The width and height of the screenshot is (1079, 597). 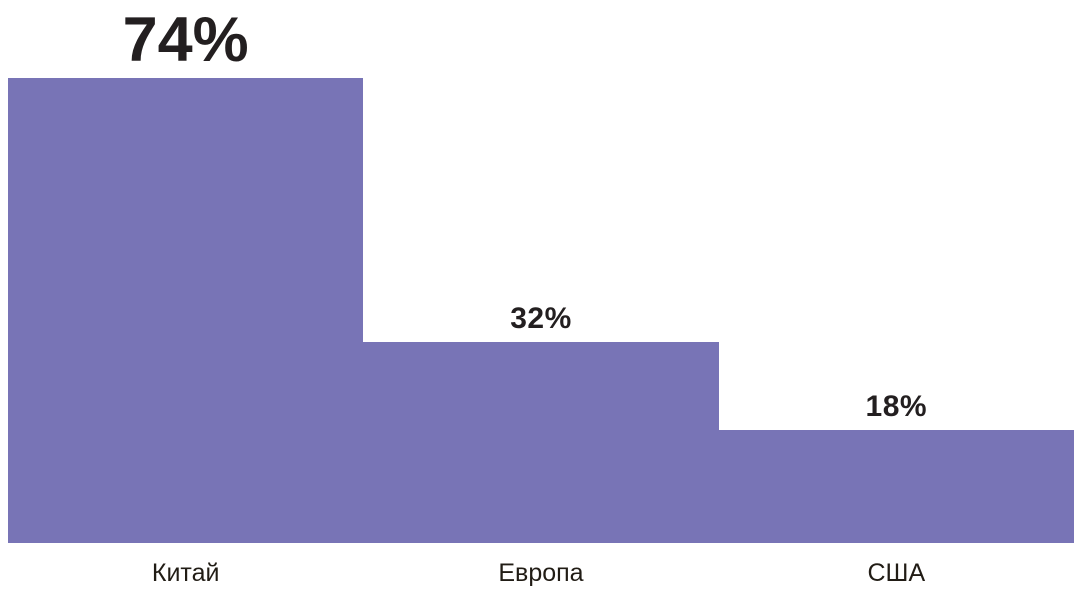 What do you see at coordinates (541, 442) in the screenshot?
I see `bar-europe` at bounding box center [541, 442].